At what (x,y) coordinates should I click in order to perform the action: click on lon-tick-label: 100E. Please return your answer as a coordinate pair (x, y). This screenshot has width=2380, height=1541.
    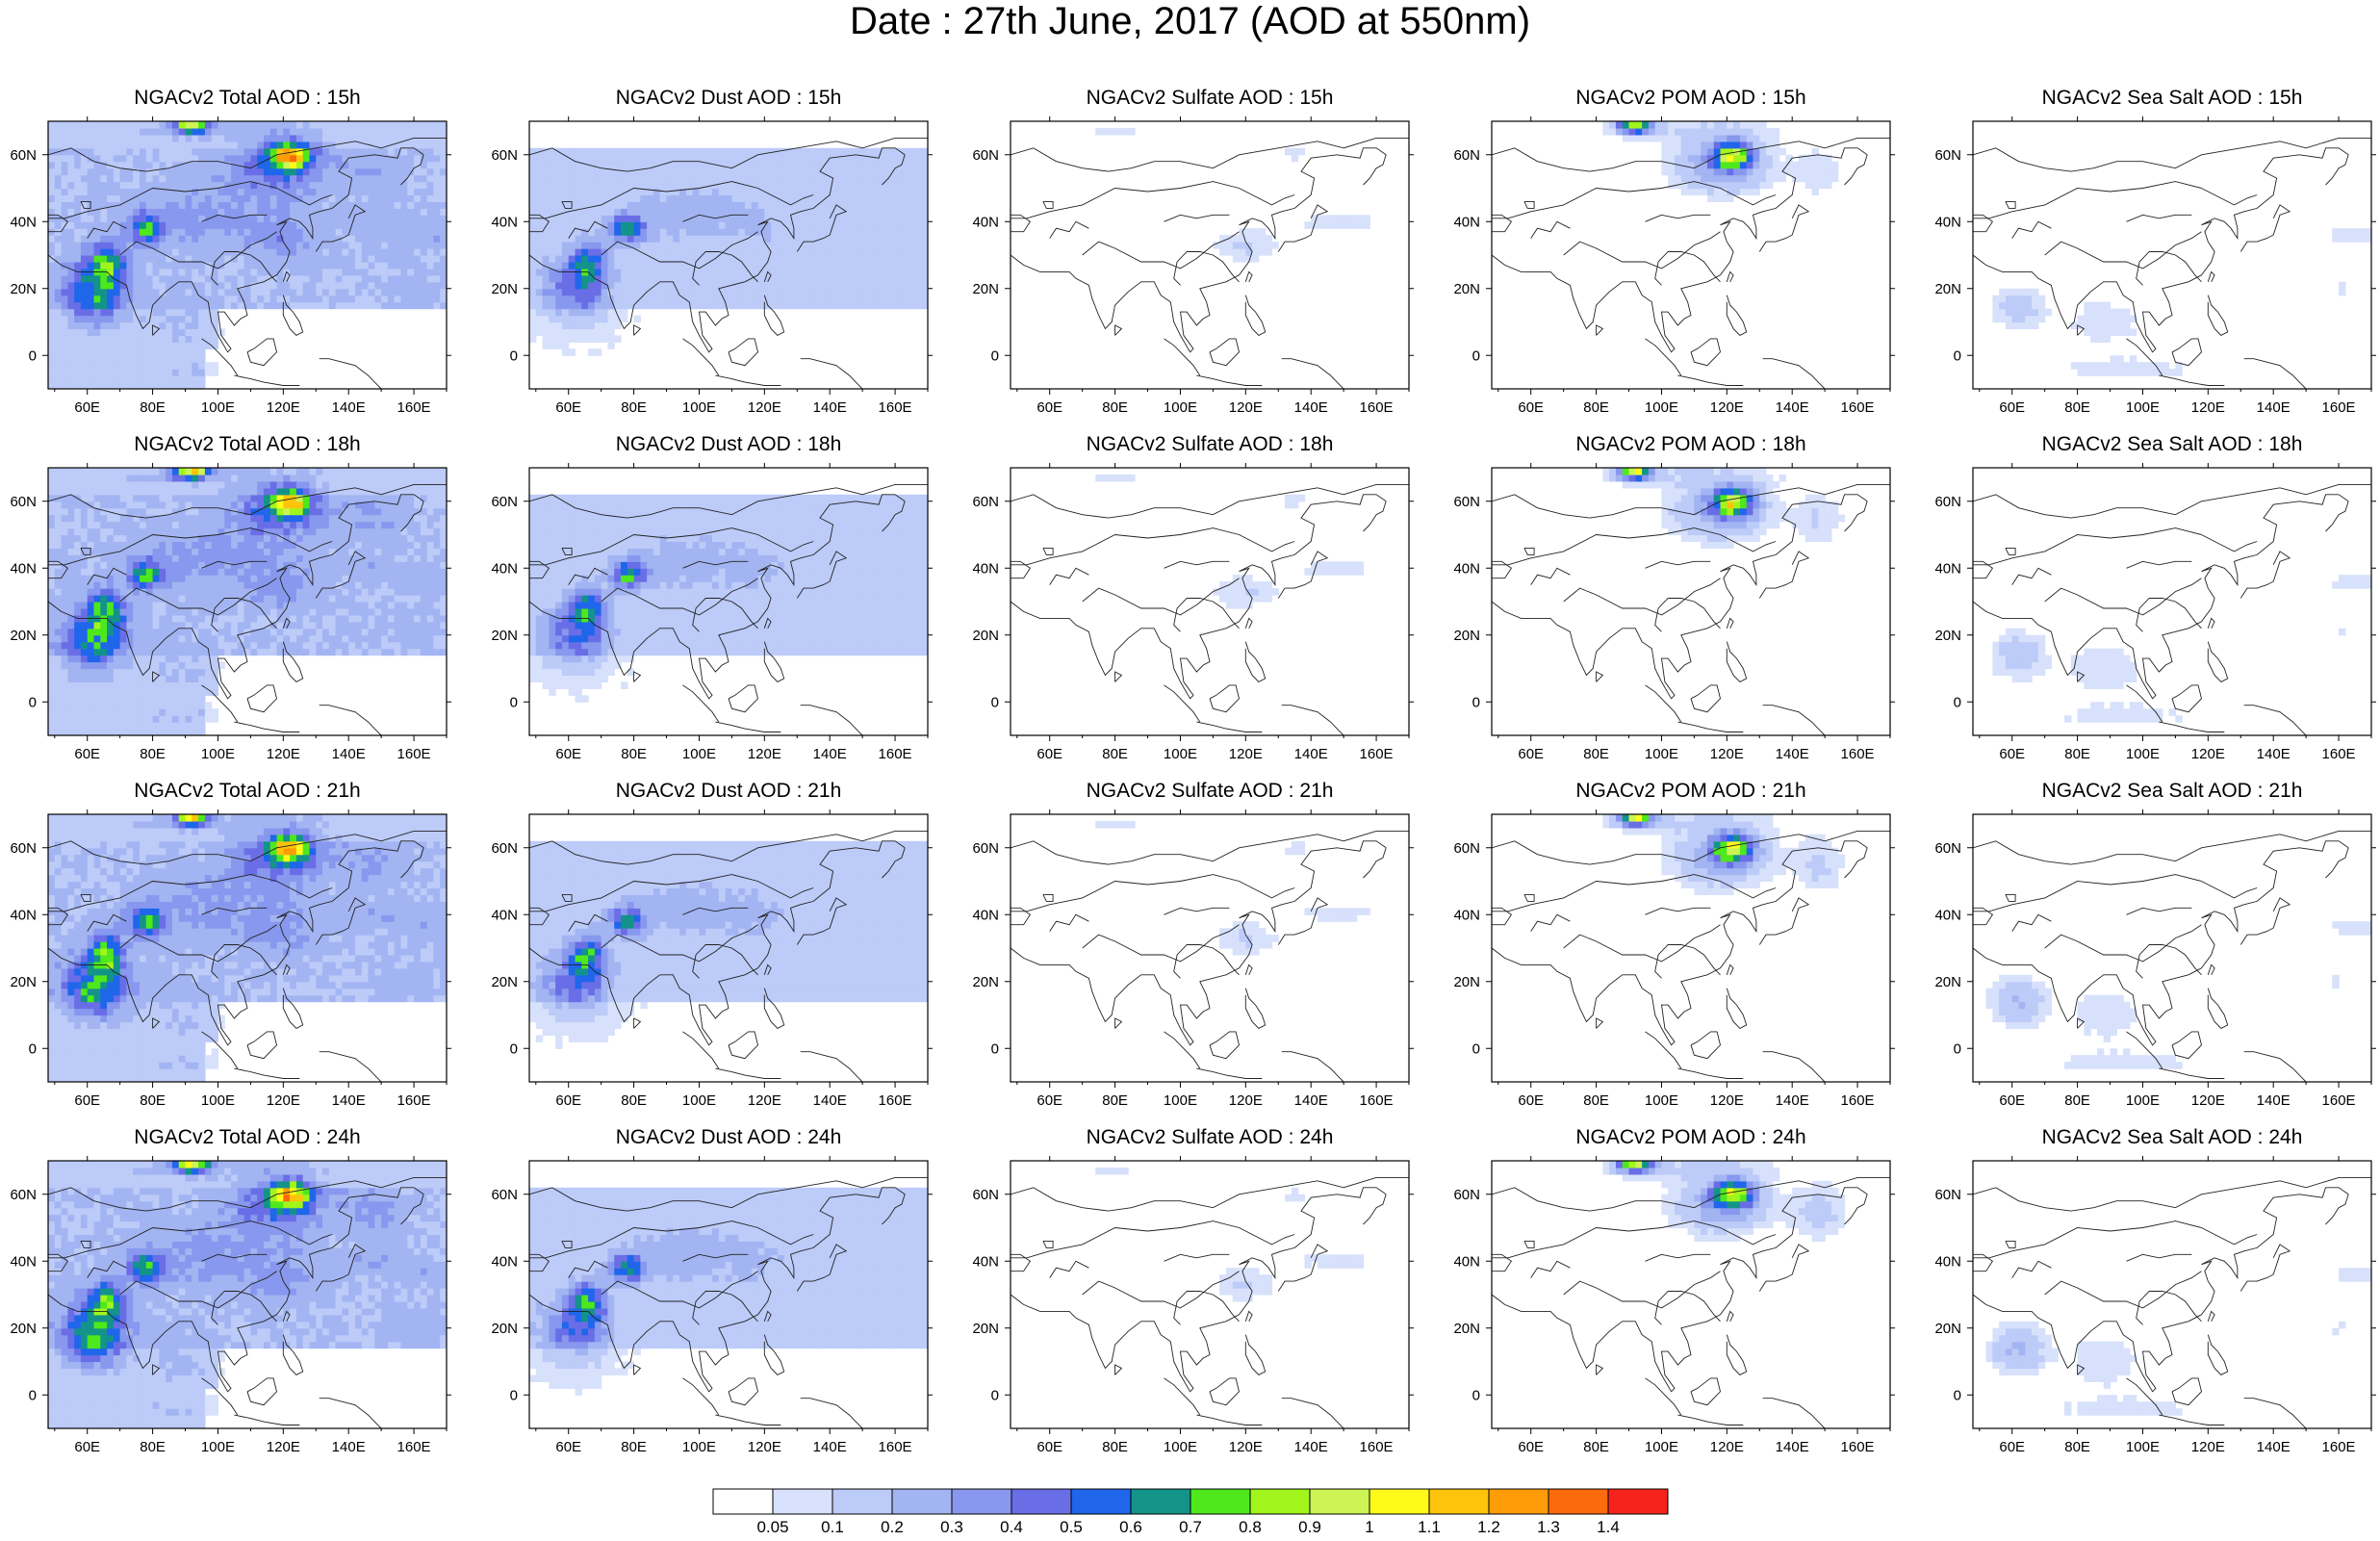
    Looking at the image, I should click on (699, 407).